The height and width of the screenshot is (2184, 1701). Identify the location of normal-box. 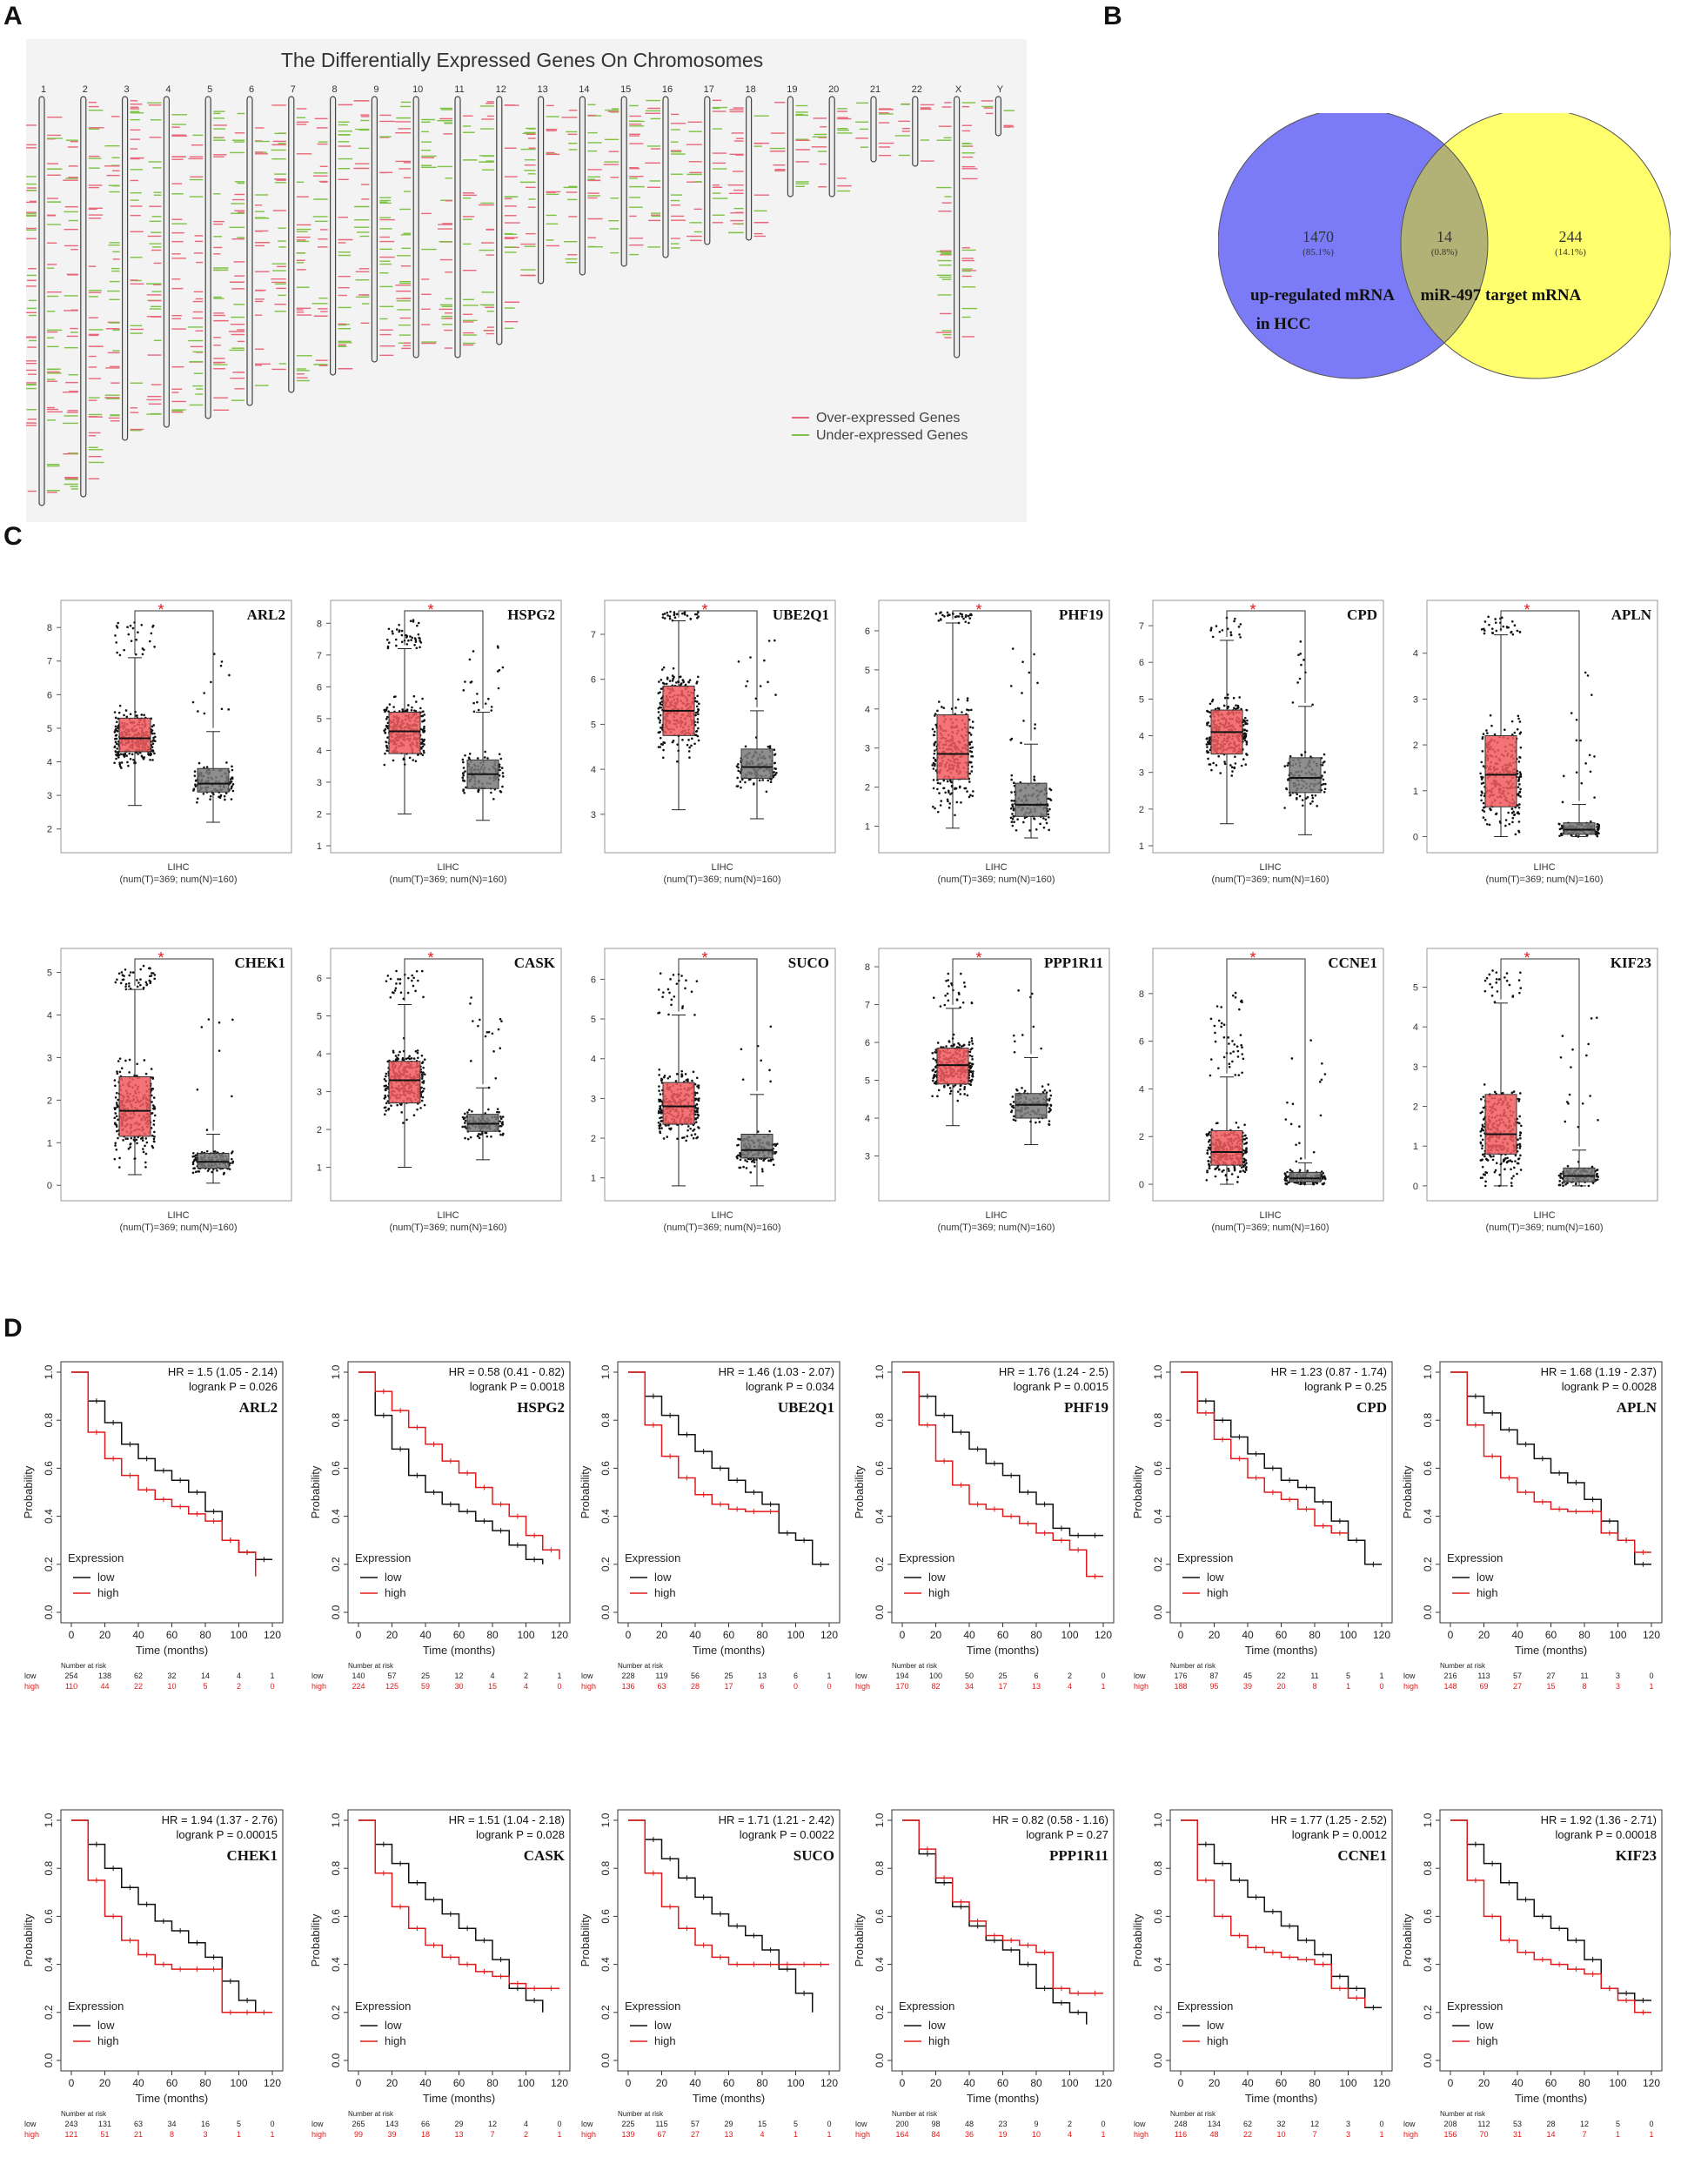
(213, 780).